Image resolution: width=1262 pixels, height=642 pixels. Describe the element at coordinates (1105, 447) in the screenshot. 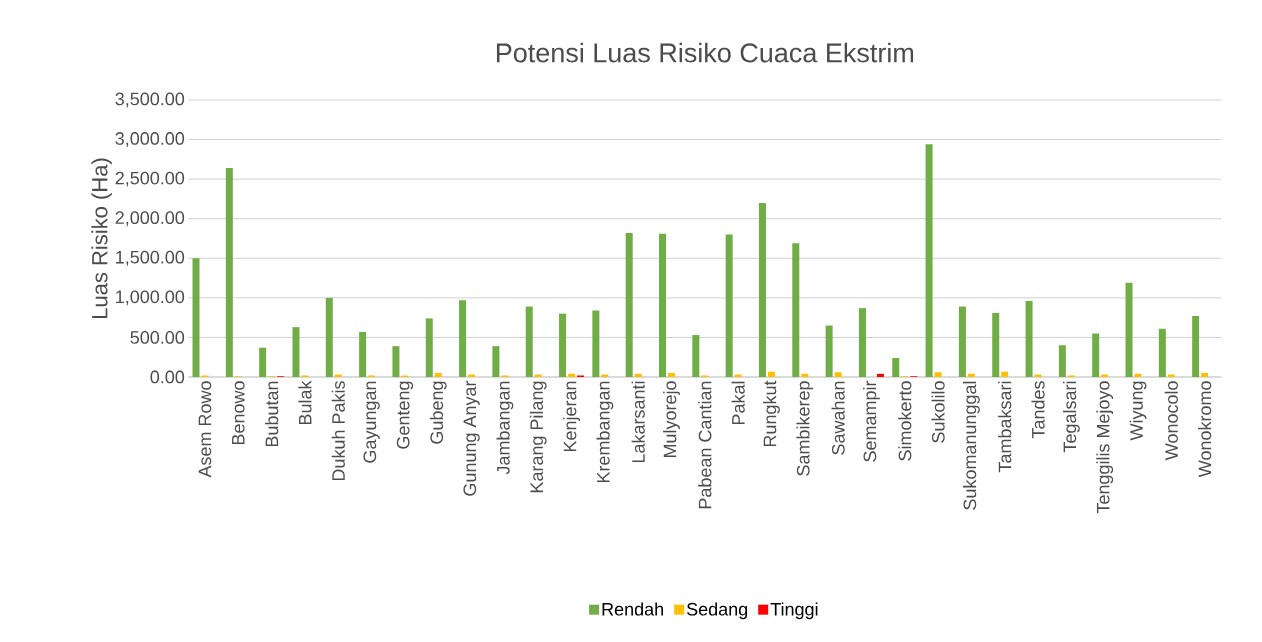

I see `x-tick-label: Tenggilis Mejoyo` at that location.